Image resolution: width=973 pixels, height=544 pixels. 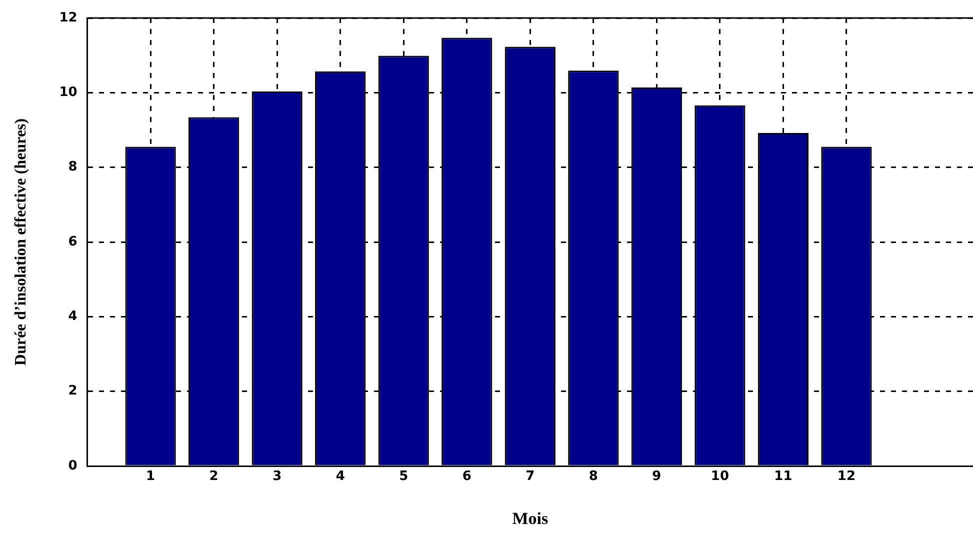 What do you see at coordinates (719, 476) in the screenshot?
I see `x-tick-label: 10` at bounding box center [719, 476].